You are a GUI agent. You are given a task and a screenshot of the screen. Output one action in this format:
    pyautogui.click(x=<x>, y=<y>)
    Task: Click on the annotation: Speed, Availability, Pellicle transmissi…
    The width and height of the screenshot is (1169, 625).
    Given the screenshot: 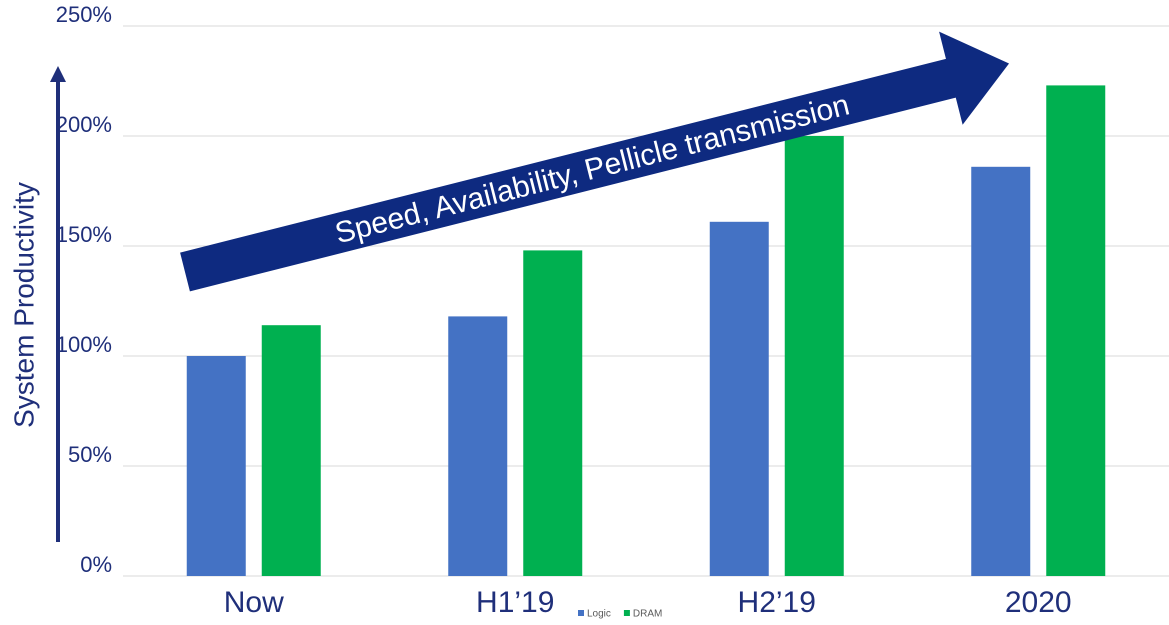 What is the action you would take?
    pyautogui.click(x=592, y=169)
    